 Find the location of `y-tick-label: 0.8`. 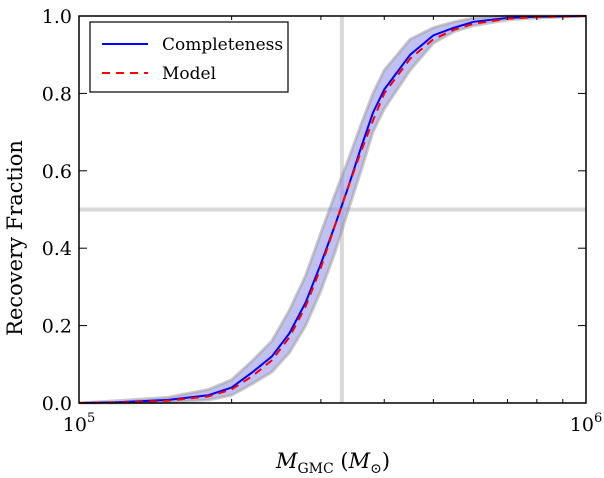

y-tick-label: 0.8 is located at coordinates (57, 94).